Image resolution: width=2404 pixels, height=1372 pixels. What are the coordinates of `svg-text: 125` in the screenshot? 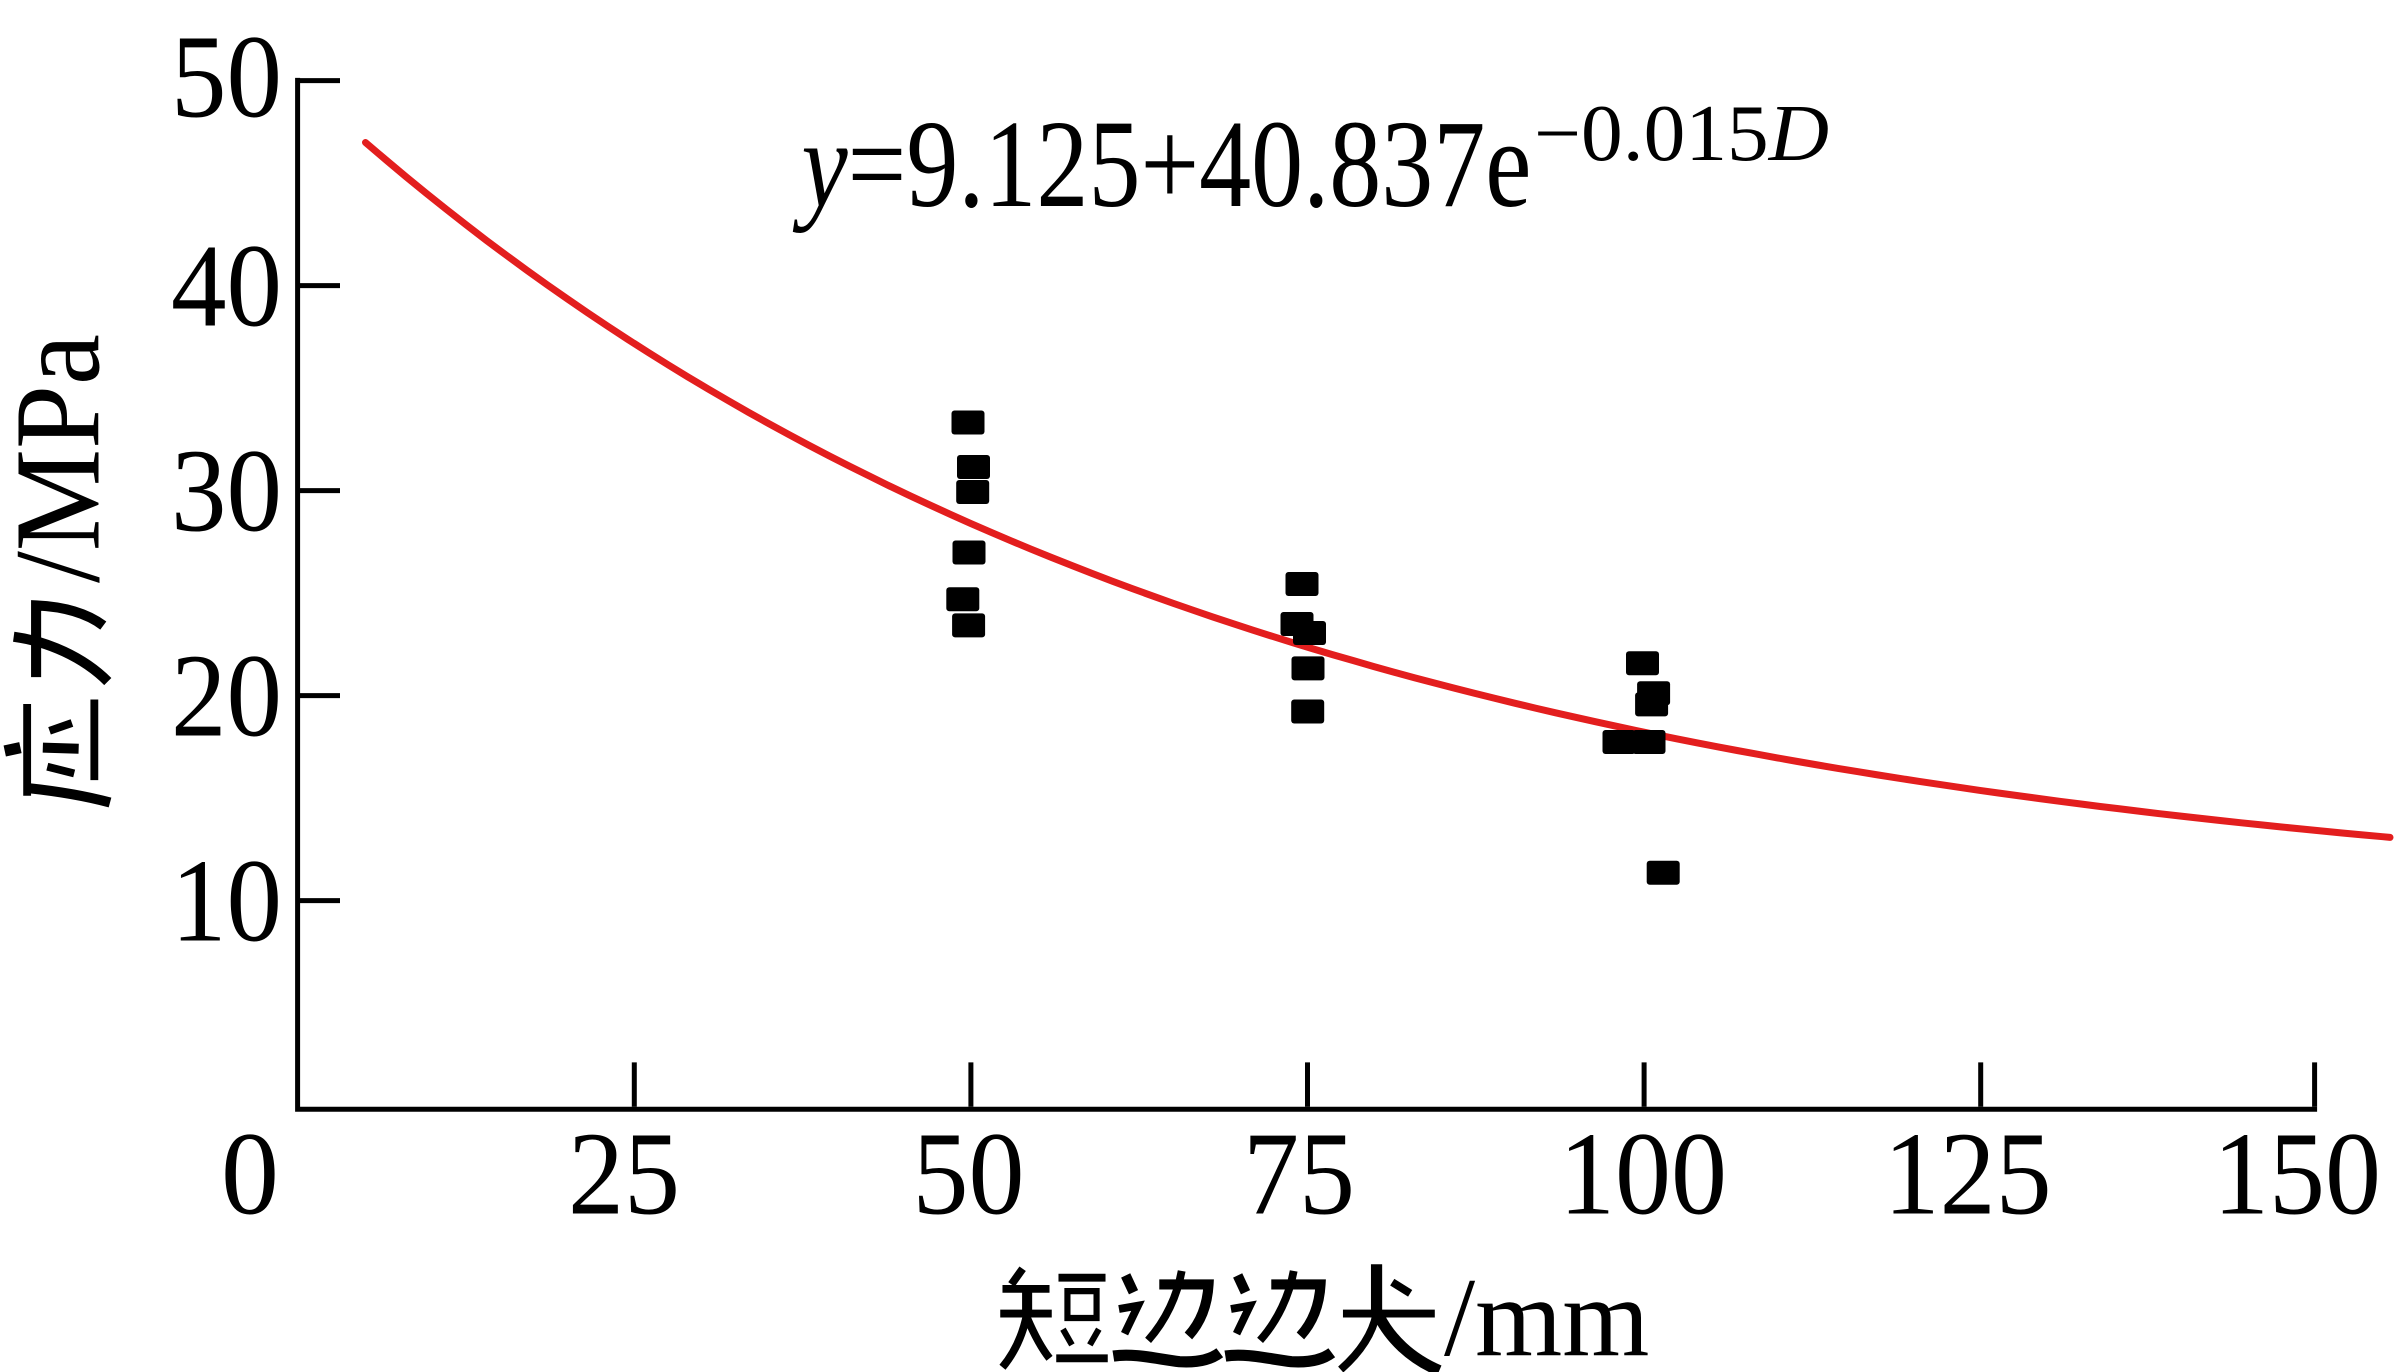 It's located at (1968, 1174).